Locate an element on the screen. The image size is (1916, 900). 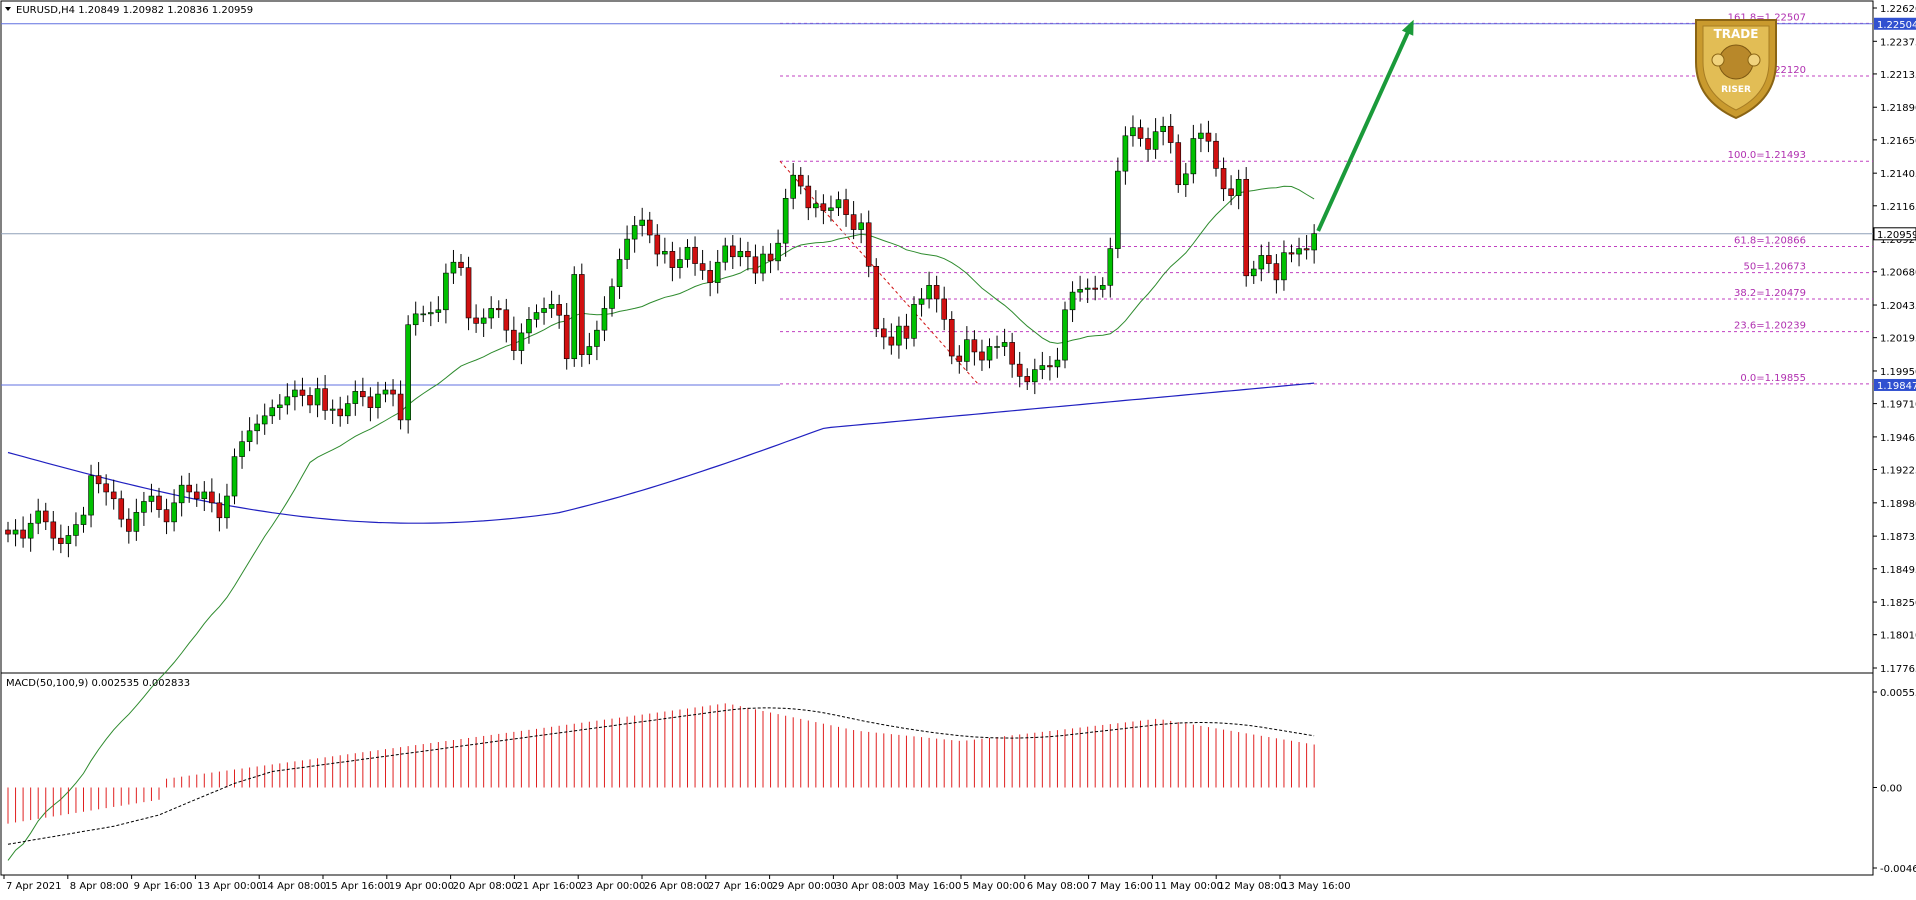
price-tick-label: 1.20435 is located at coordinates (1898, 306).